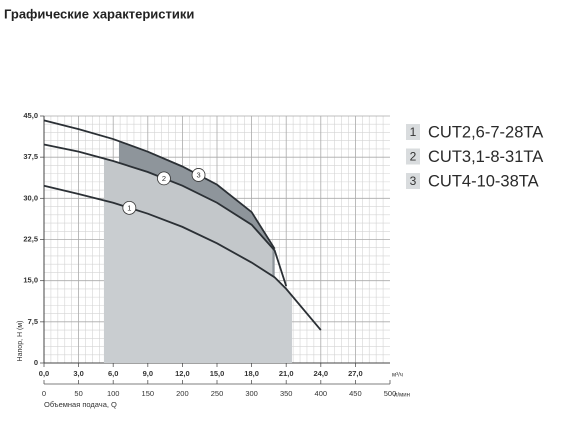  What do you see at coordinates (251, 393) in the screenshot?
I see `x2-tick-label: 300` at bounding box center [251, 393].